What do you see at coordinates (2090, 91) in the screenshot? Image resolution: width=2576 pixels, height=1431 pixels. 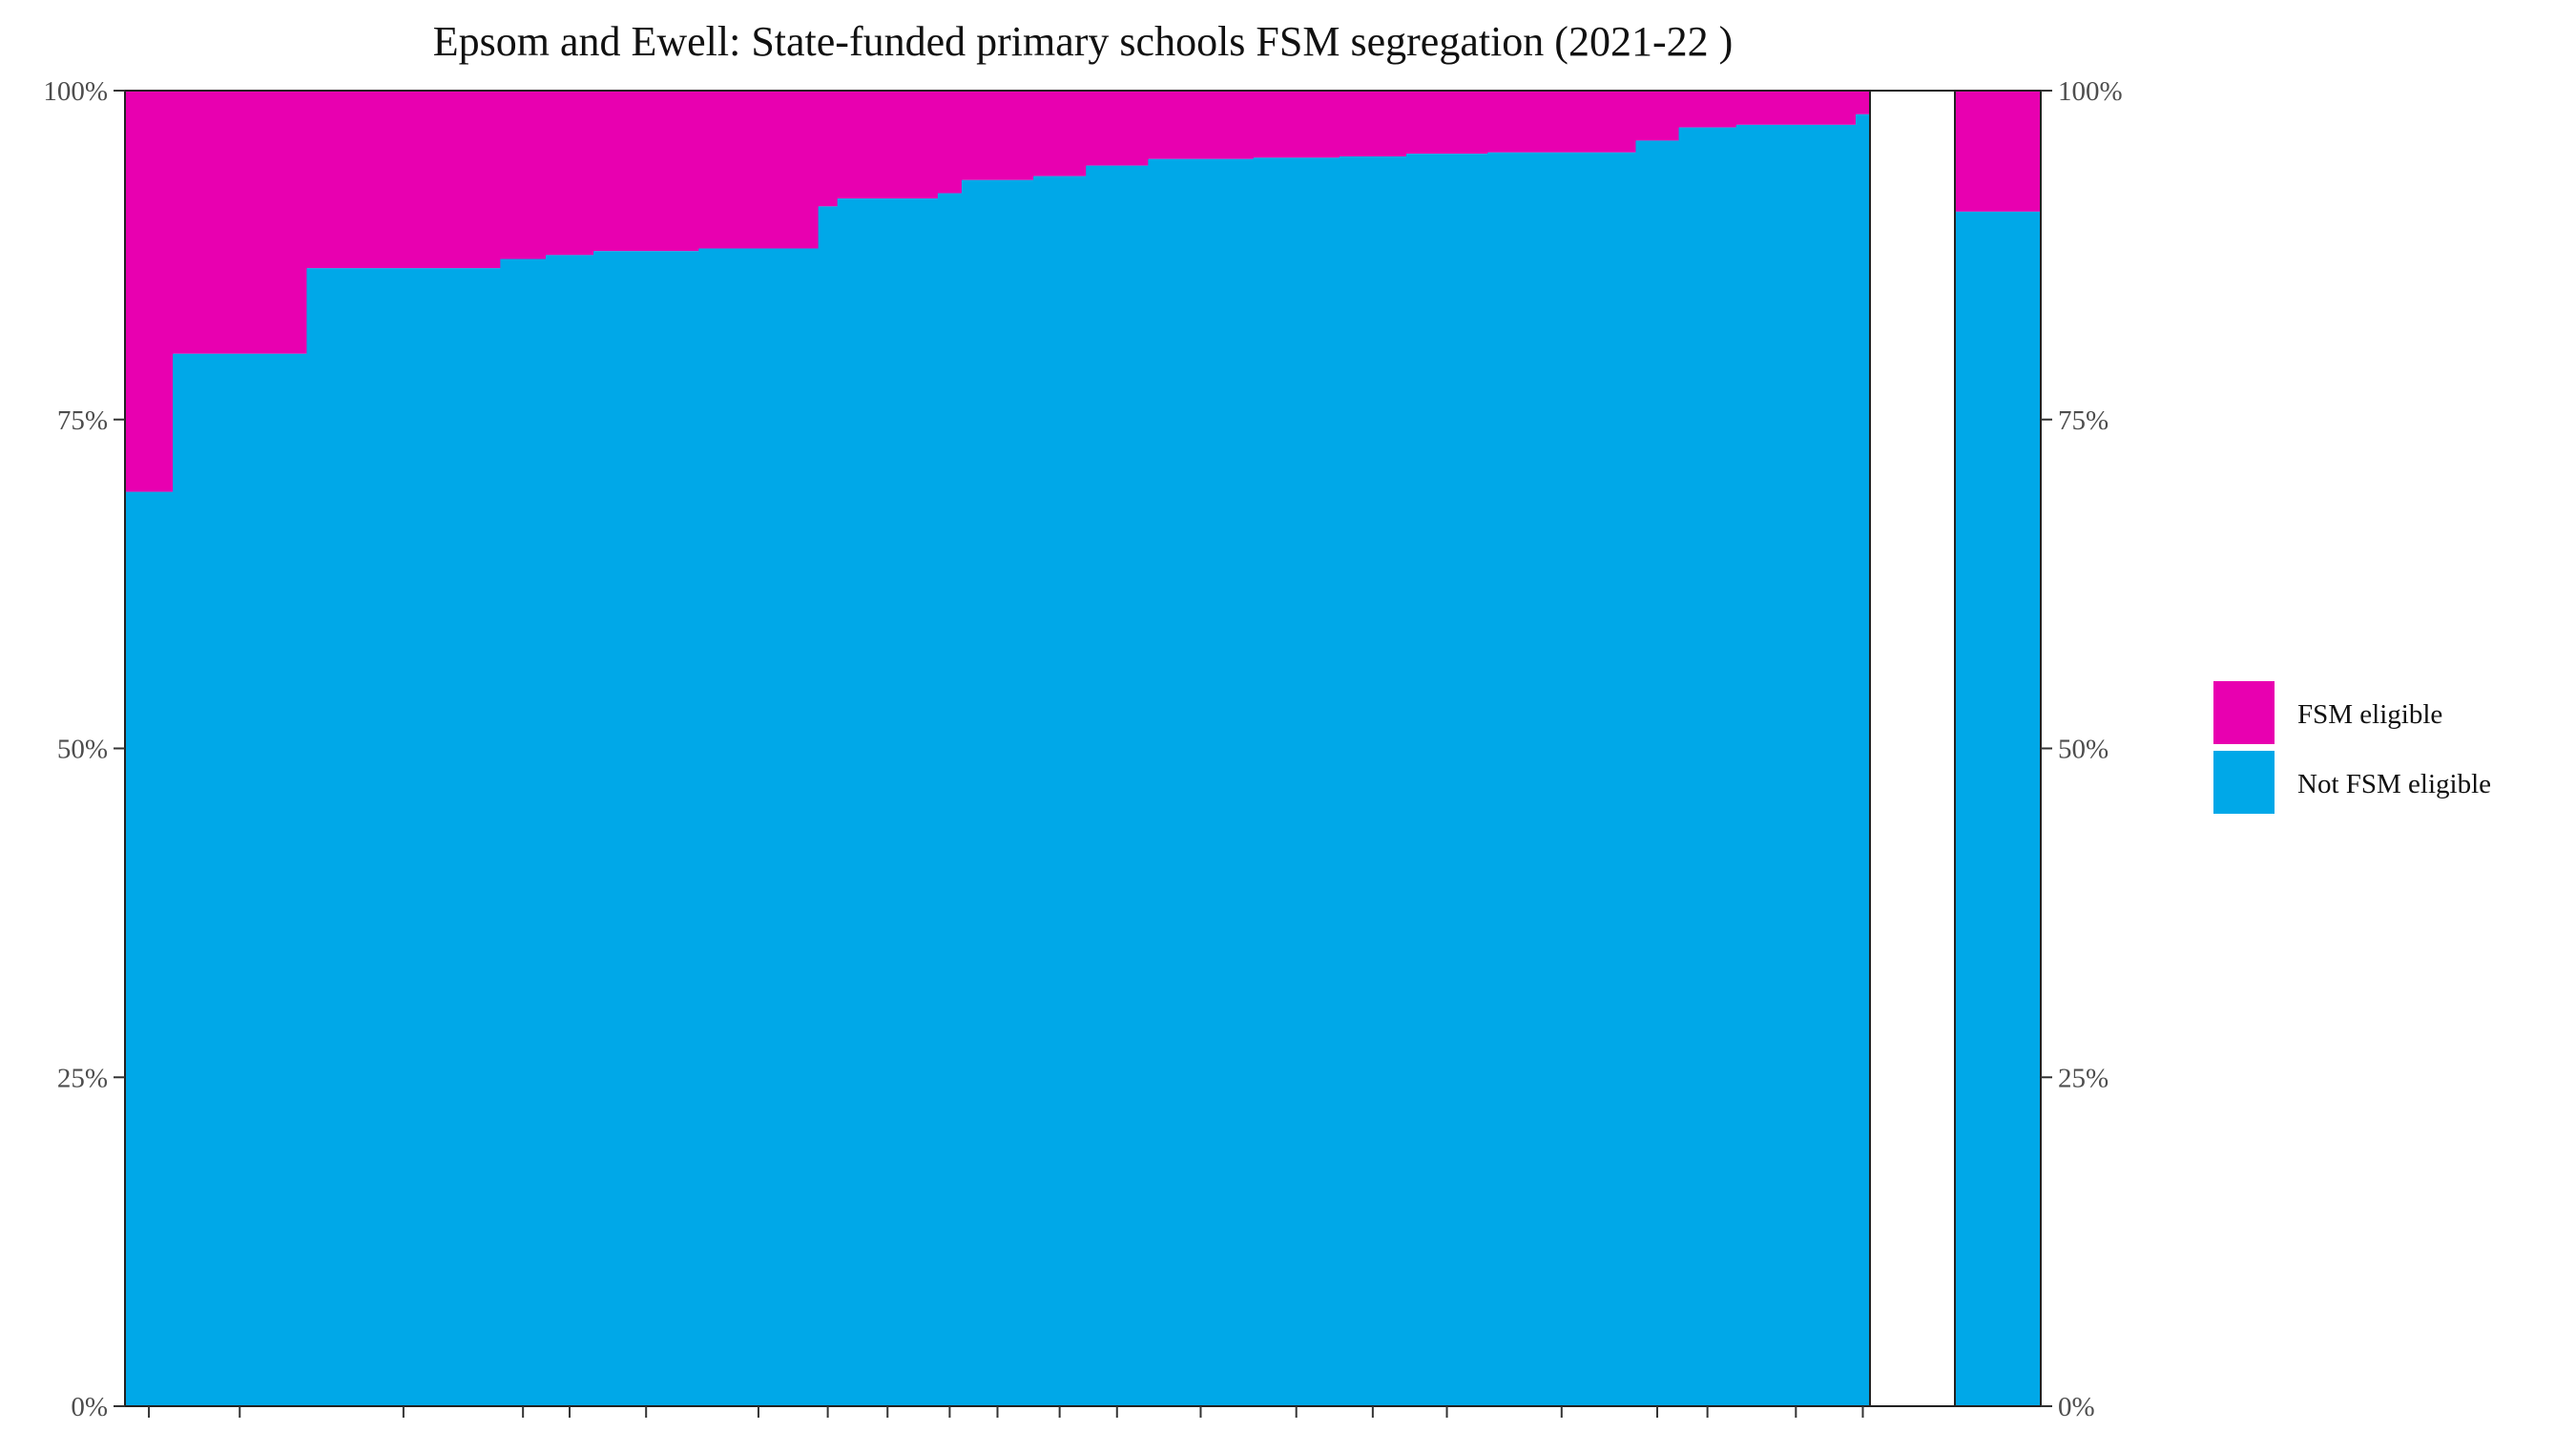 I see `y-tick-label-right-100: 100%` at bounding box center [2090, 91].